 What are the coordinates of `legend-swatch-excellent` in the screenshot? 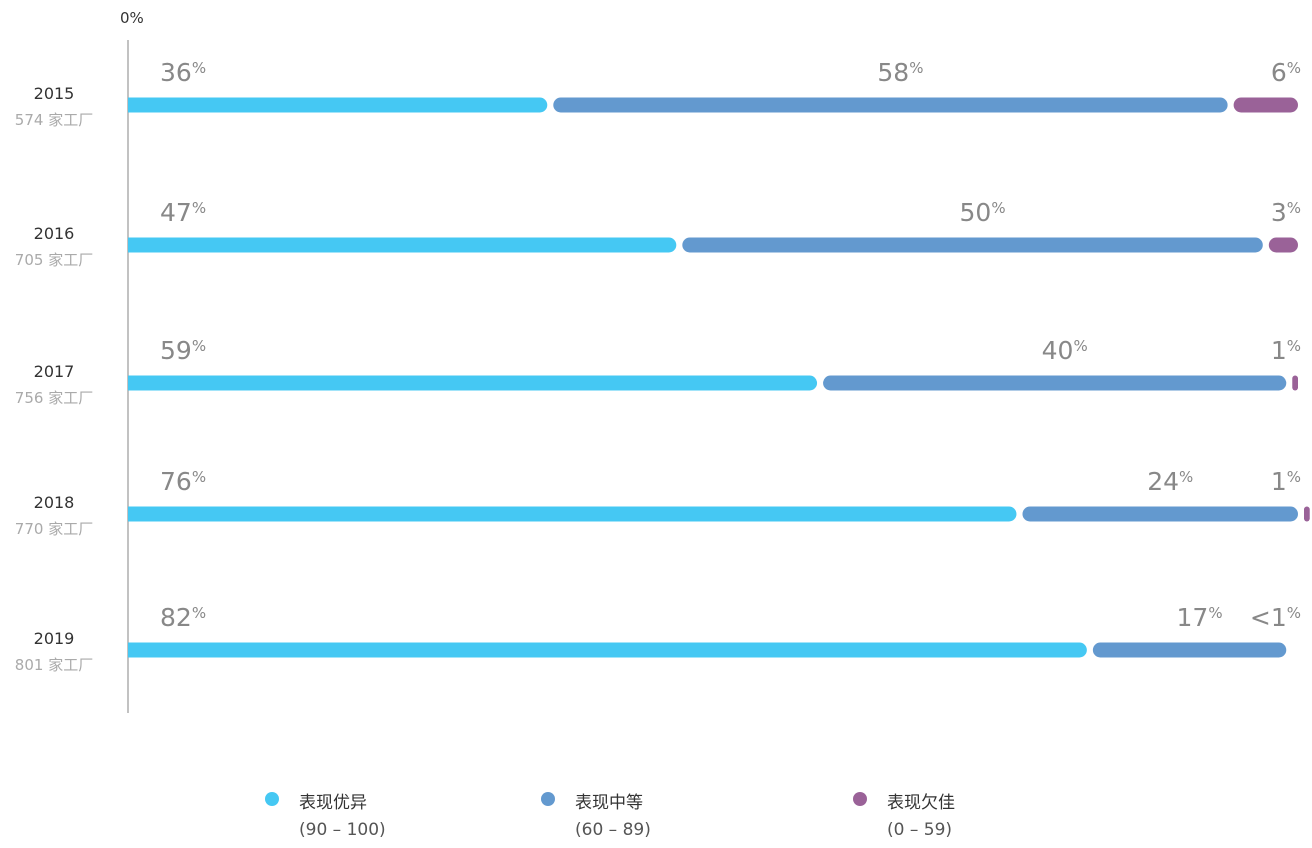 It's located at (272, 799).